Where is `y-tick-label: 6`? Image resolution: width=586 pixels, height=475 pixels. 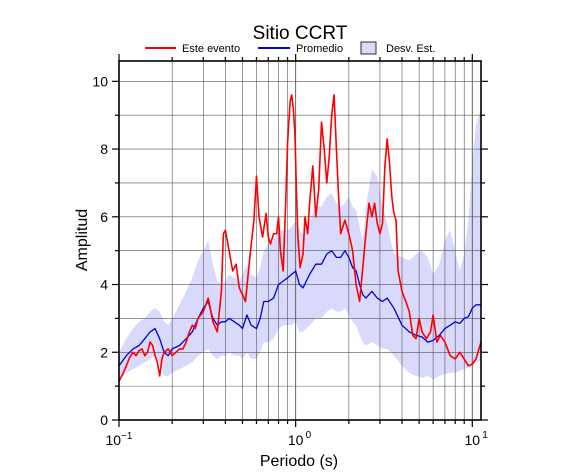 y-tick-label: 6 is located at coordinates (104, 217).